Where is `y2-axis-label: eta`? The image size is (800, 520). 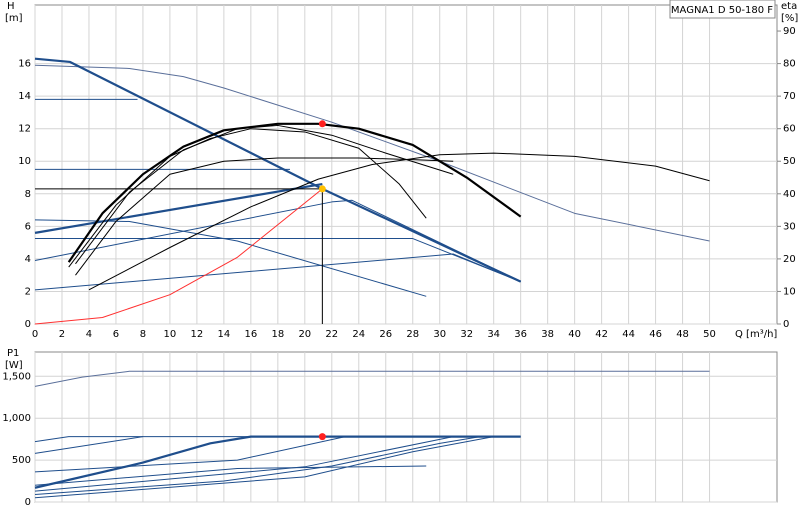 y2-axis-label: eta is located at coordinates (789, 6).